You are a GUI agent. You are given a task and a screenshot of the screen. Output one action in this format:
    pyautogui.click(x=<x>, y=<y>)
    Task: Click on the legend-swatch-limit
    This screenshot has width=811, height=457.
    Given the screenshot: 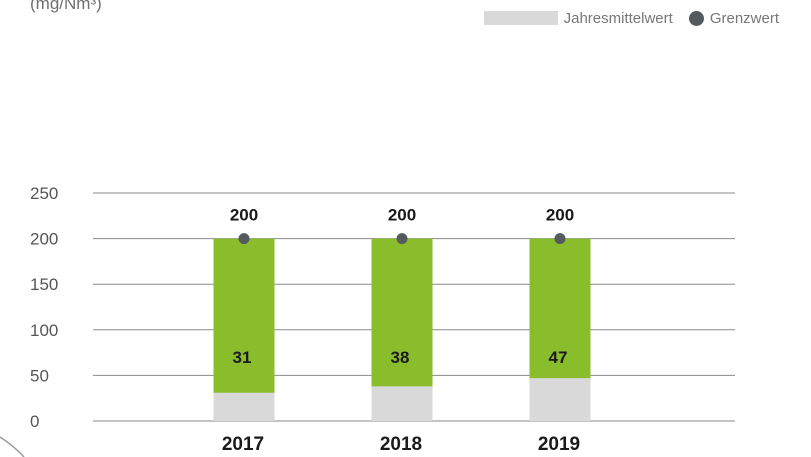 What is the action you would take?
    pyautogui.click(x=696, y=18)
    